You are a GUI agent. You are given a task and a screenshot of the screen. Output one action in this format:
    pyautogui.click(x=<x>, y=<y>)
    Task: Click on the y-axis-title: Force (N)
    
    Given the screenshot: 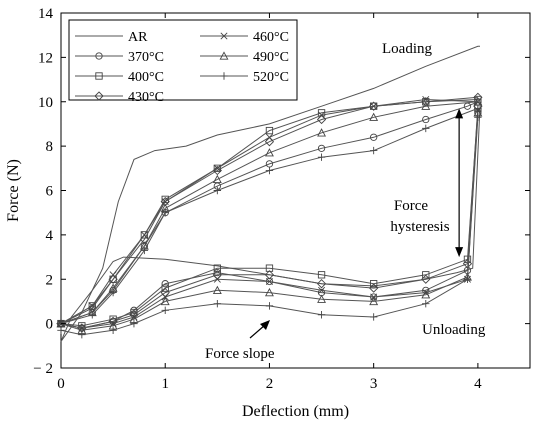 What is the action you would take?
    pyautogui.click(x=13, y=190)
    